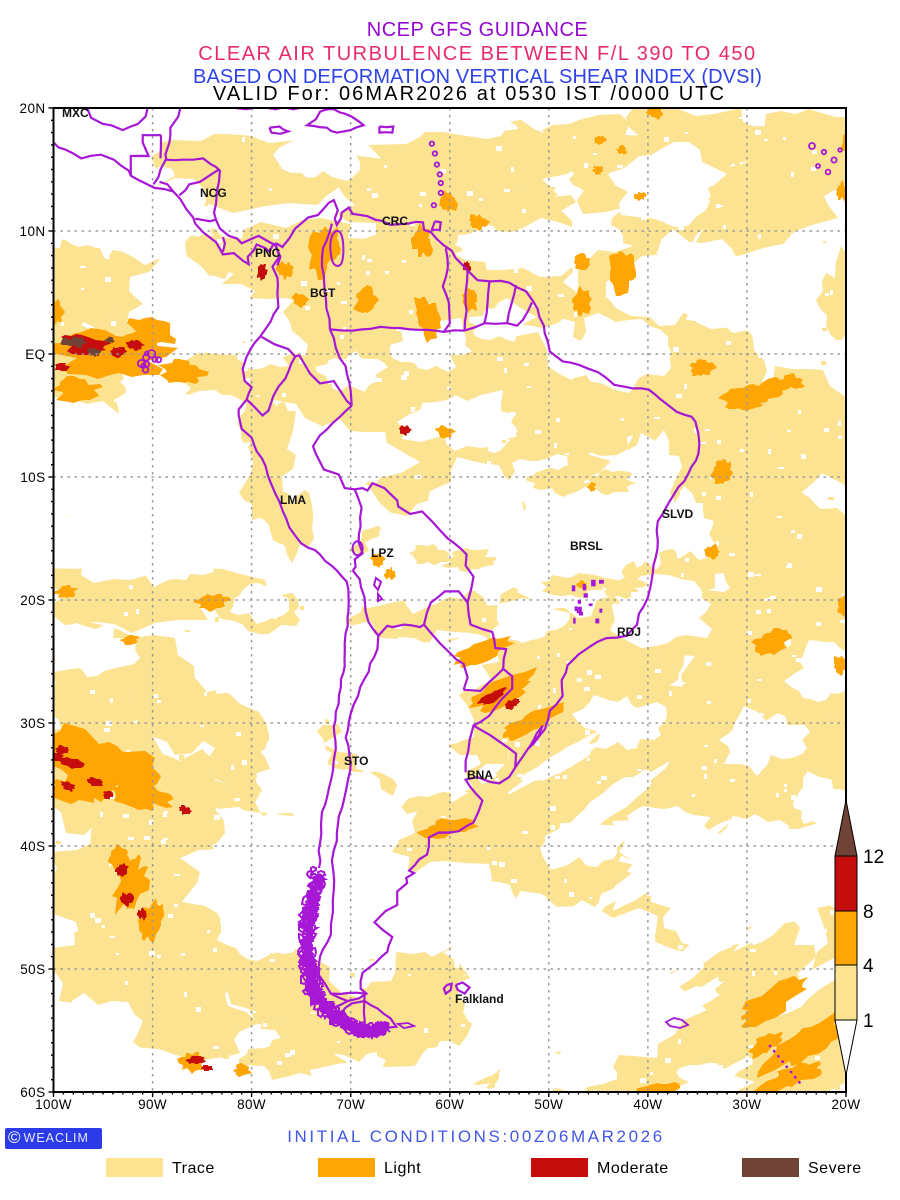 Image resolution: width=900 pixels, height=1200 pixels. Describe the element at coordinates (32, 477) in the screenshot. I see `svg-text: 10S` at that location.